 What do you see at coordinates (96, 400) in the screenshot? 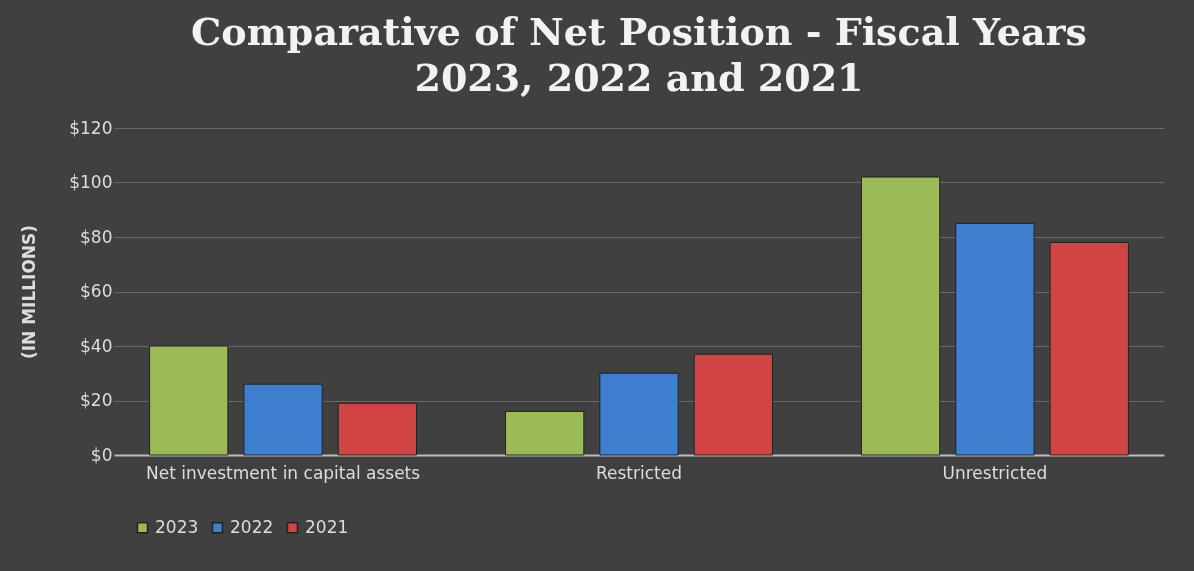
I see `y-tick-label: $20` at bounding box center [96, 400].